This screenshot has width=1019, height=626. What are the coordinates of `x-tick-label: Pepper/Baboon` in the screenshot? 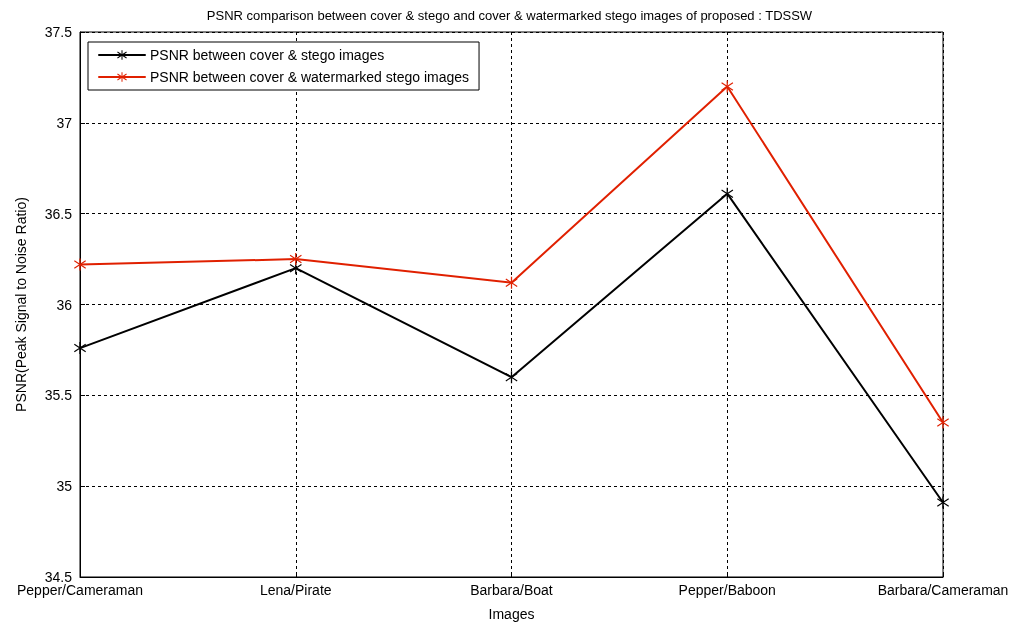 It's located at (727, 590).